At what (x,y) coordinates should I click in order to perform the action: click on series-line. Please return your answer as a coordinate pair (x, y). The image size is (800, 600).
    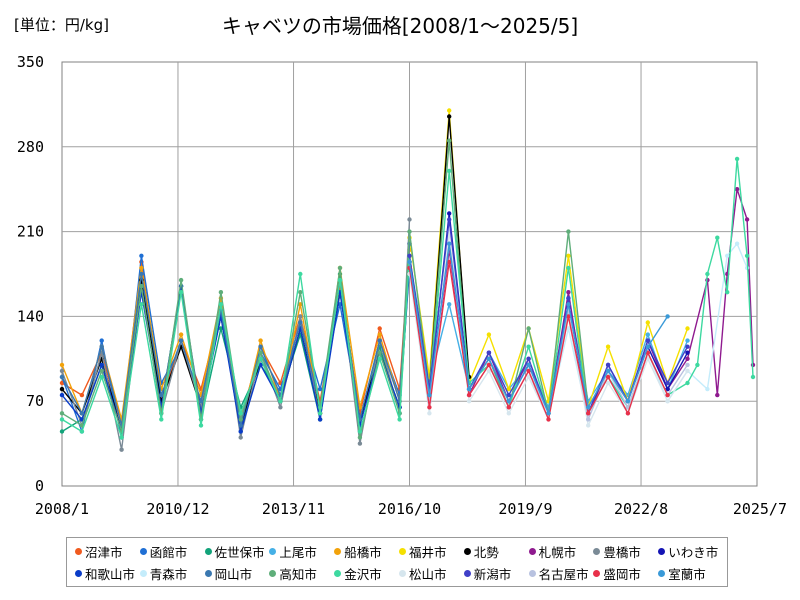
    Looking at the image, I should click on (538, 328).